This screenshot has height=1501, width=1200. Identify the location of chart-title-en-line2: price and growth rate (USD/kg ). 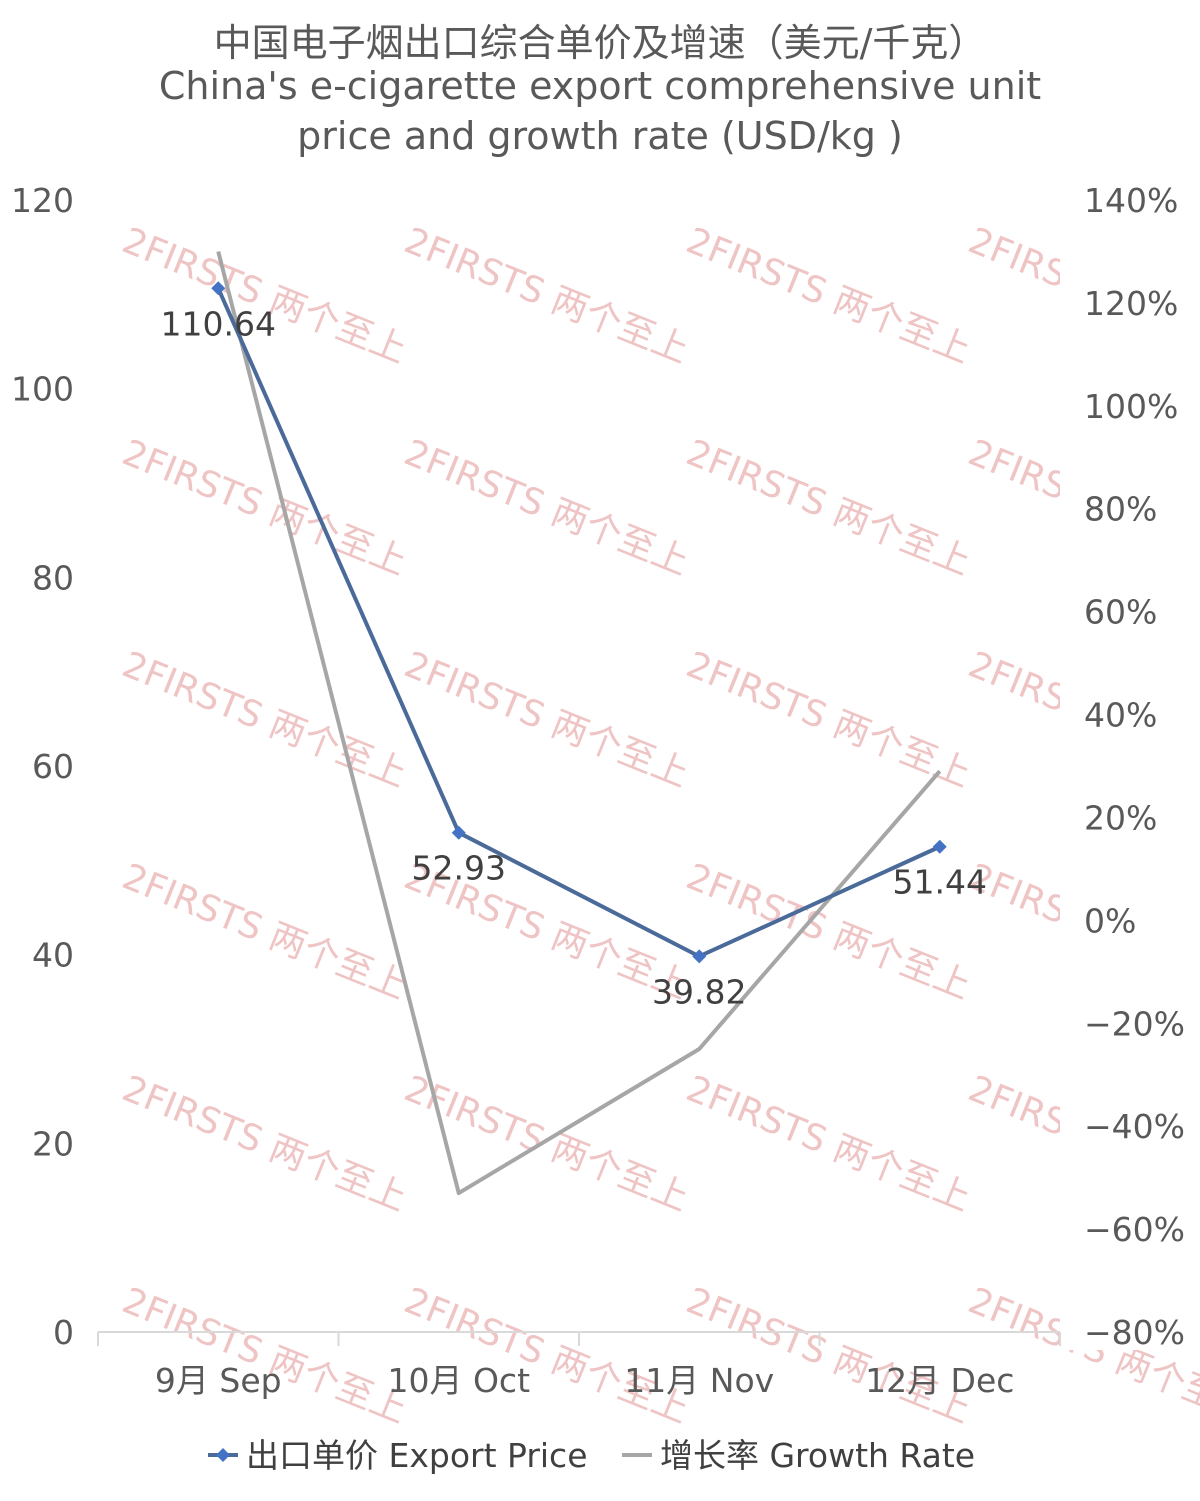
(600, 136).